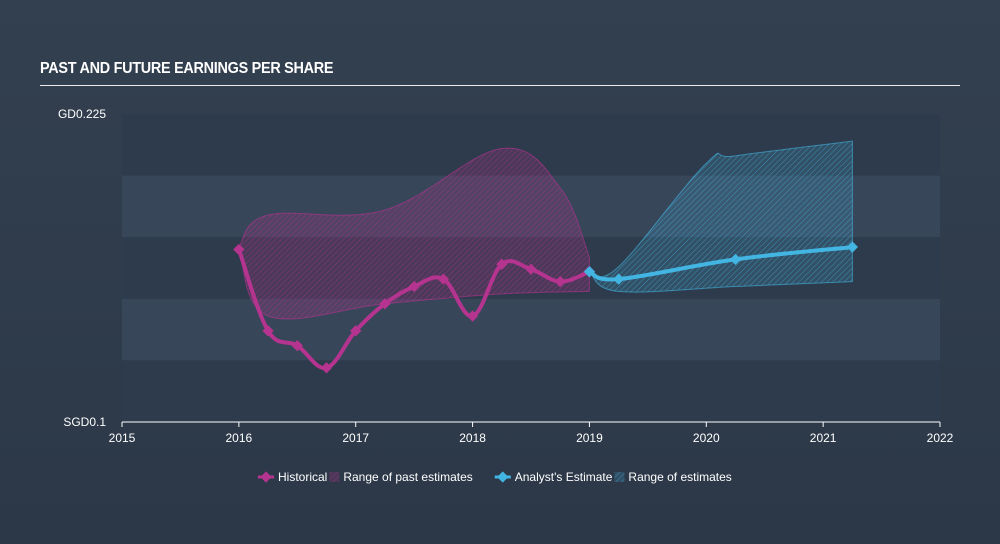 The image size is (1000, 544). What do you see at coordinates (414, 233) in the screenshot?
I see `past-estimates-range` at bounding box center [414, 233].